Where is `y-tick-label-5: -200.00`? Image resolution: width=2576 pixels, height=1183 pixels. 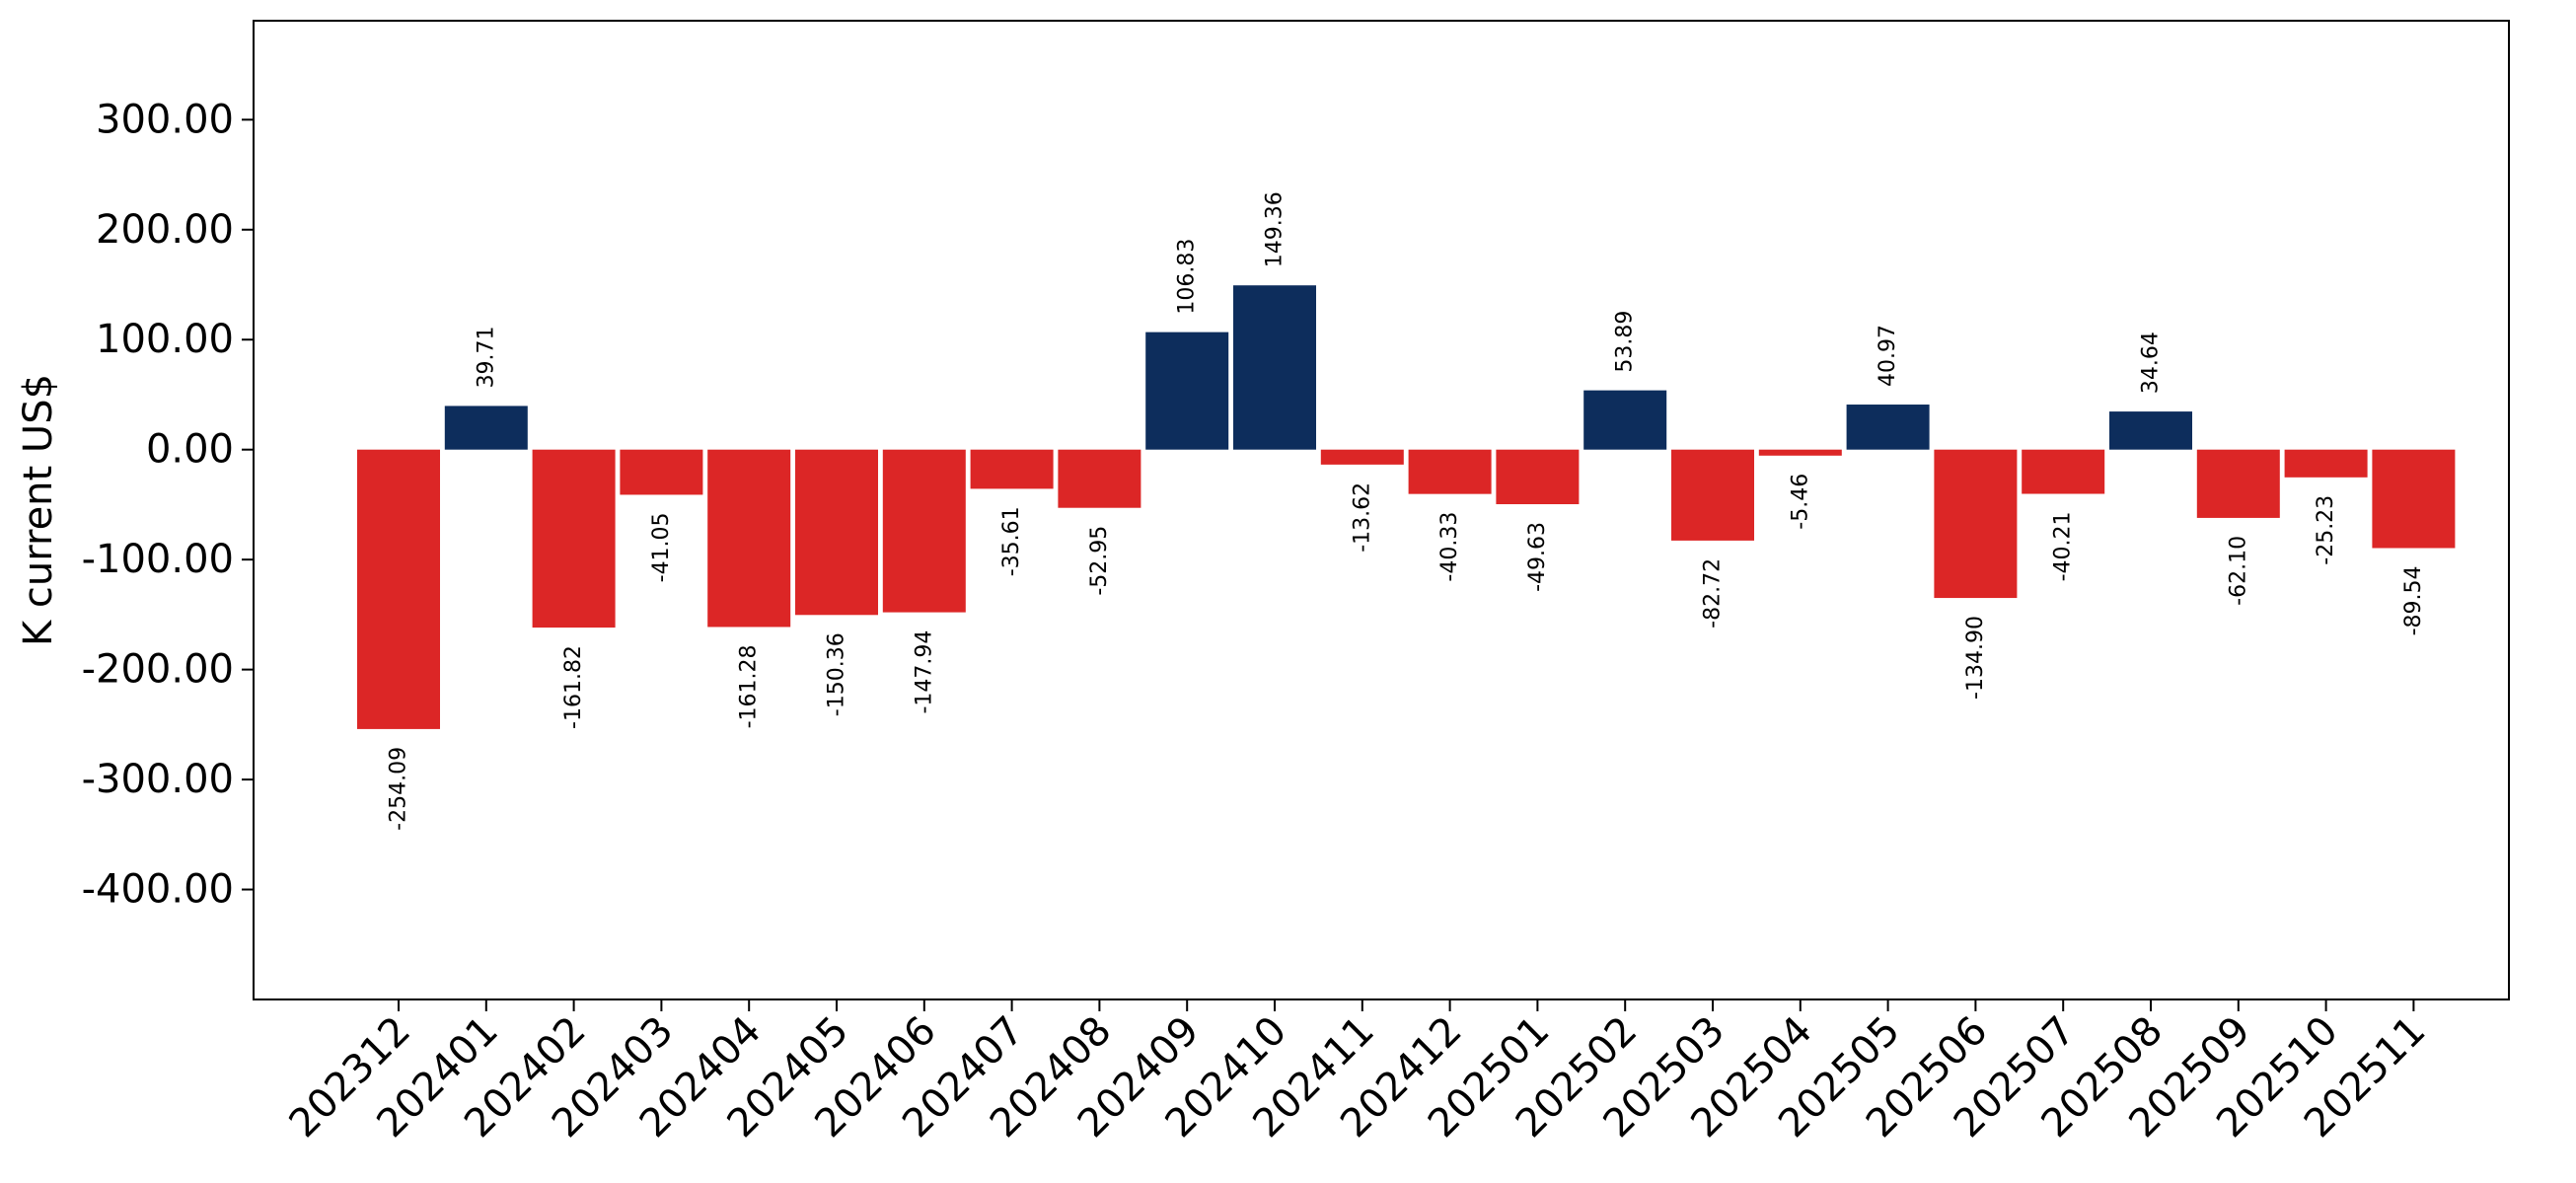
y-tick-label-5: -200.00 is located at coordinates (158, 670).